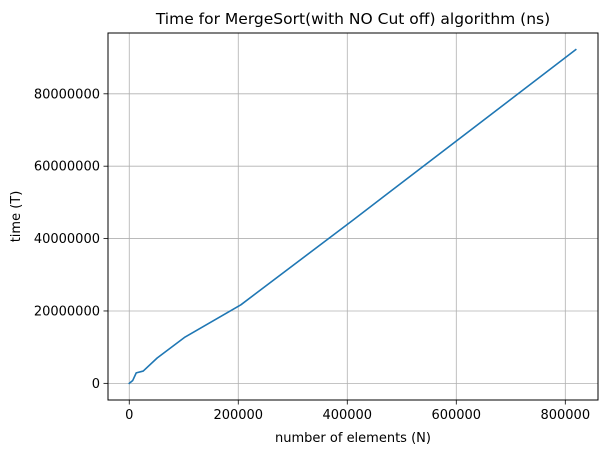 This screenshot has width=615, height=455. What do you see at coordinates (238, 415) in the screenshot?
I see `x-tick-label: 200000` at bounding box center [238, 415].